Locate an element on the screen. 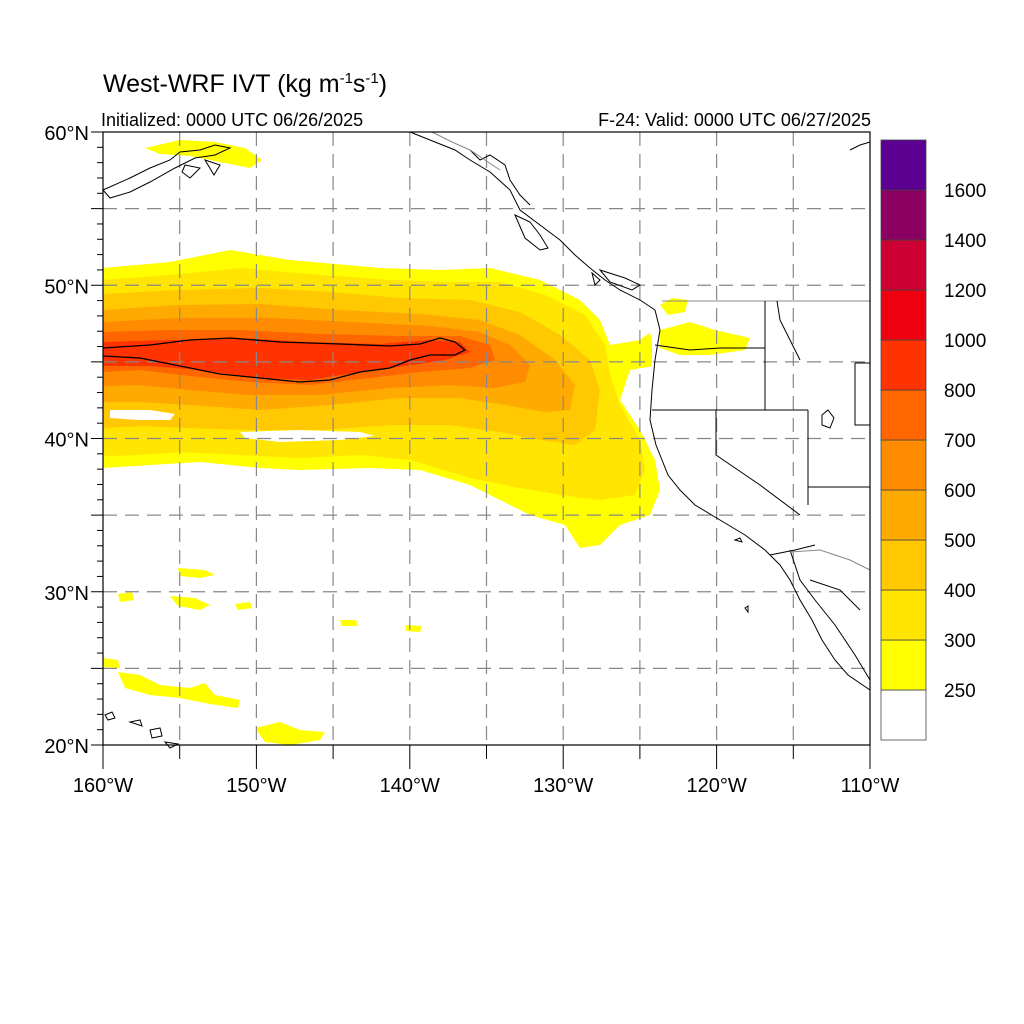 Image resolution: width=1024 pixels, height=1024 pixels. land-mask is located at coordinates (735, 411).